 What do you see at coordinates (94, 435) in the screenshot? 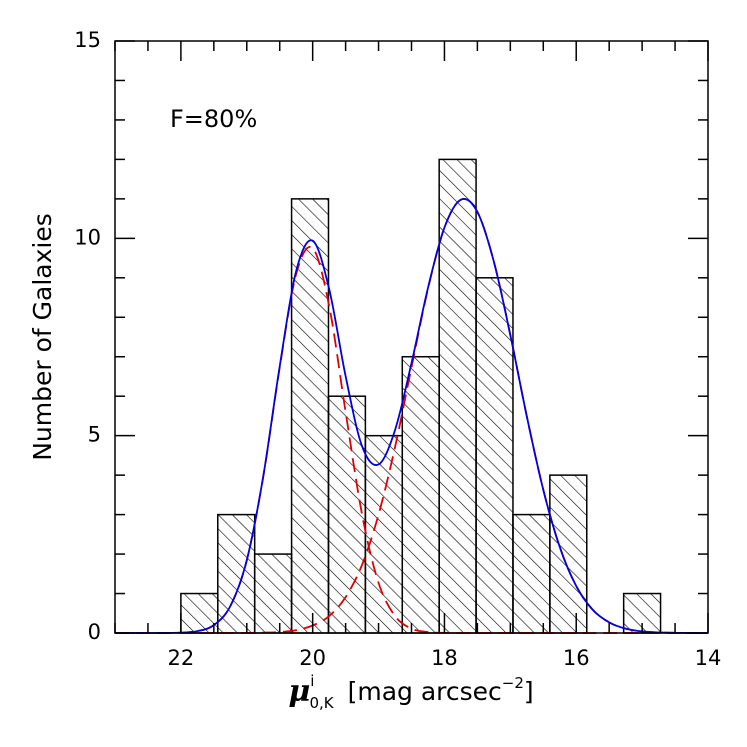
I see `y-tick-label: 5` at bounding box center [94, 435].